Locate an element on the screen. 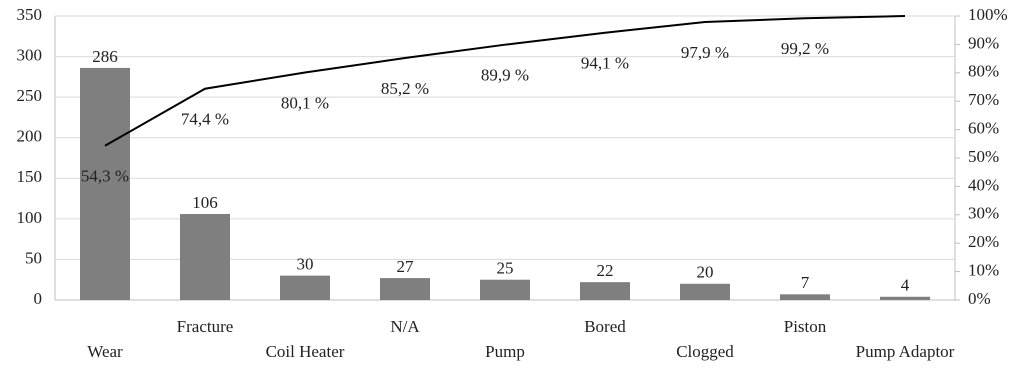 This screenshot has height=371, width=1024. line-value-label: 85,2 % is located at coordinates (405, 88).